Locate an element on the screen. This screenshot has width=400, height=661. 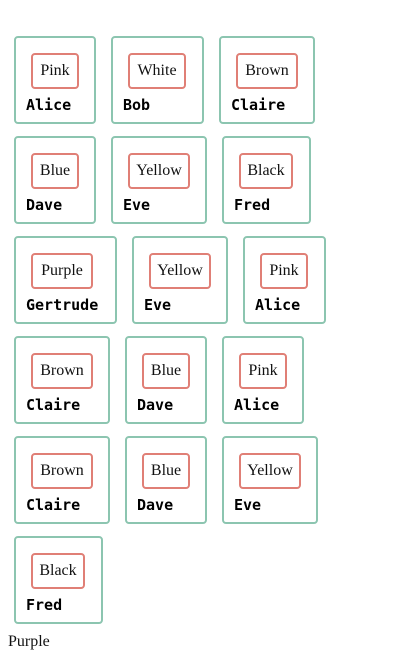
person-name: Gertrude is located at coordinates (62, 305).